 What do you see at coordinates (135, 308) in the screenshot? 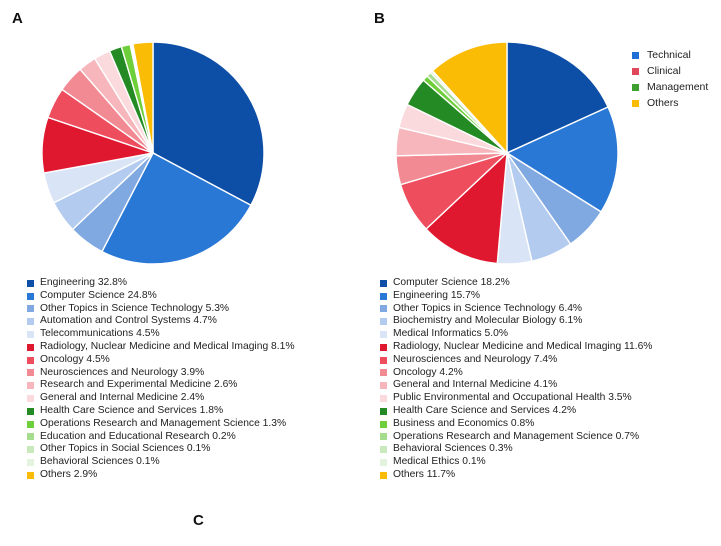
I see `legend-label: Other Topics in Science Technology 5.3%` at bounding box center [135, 308].